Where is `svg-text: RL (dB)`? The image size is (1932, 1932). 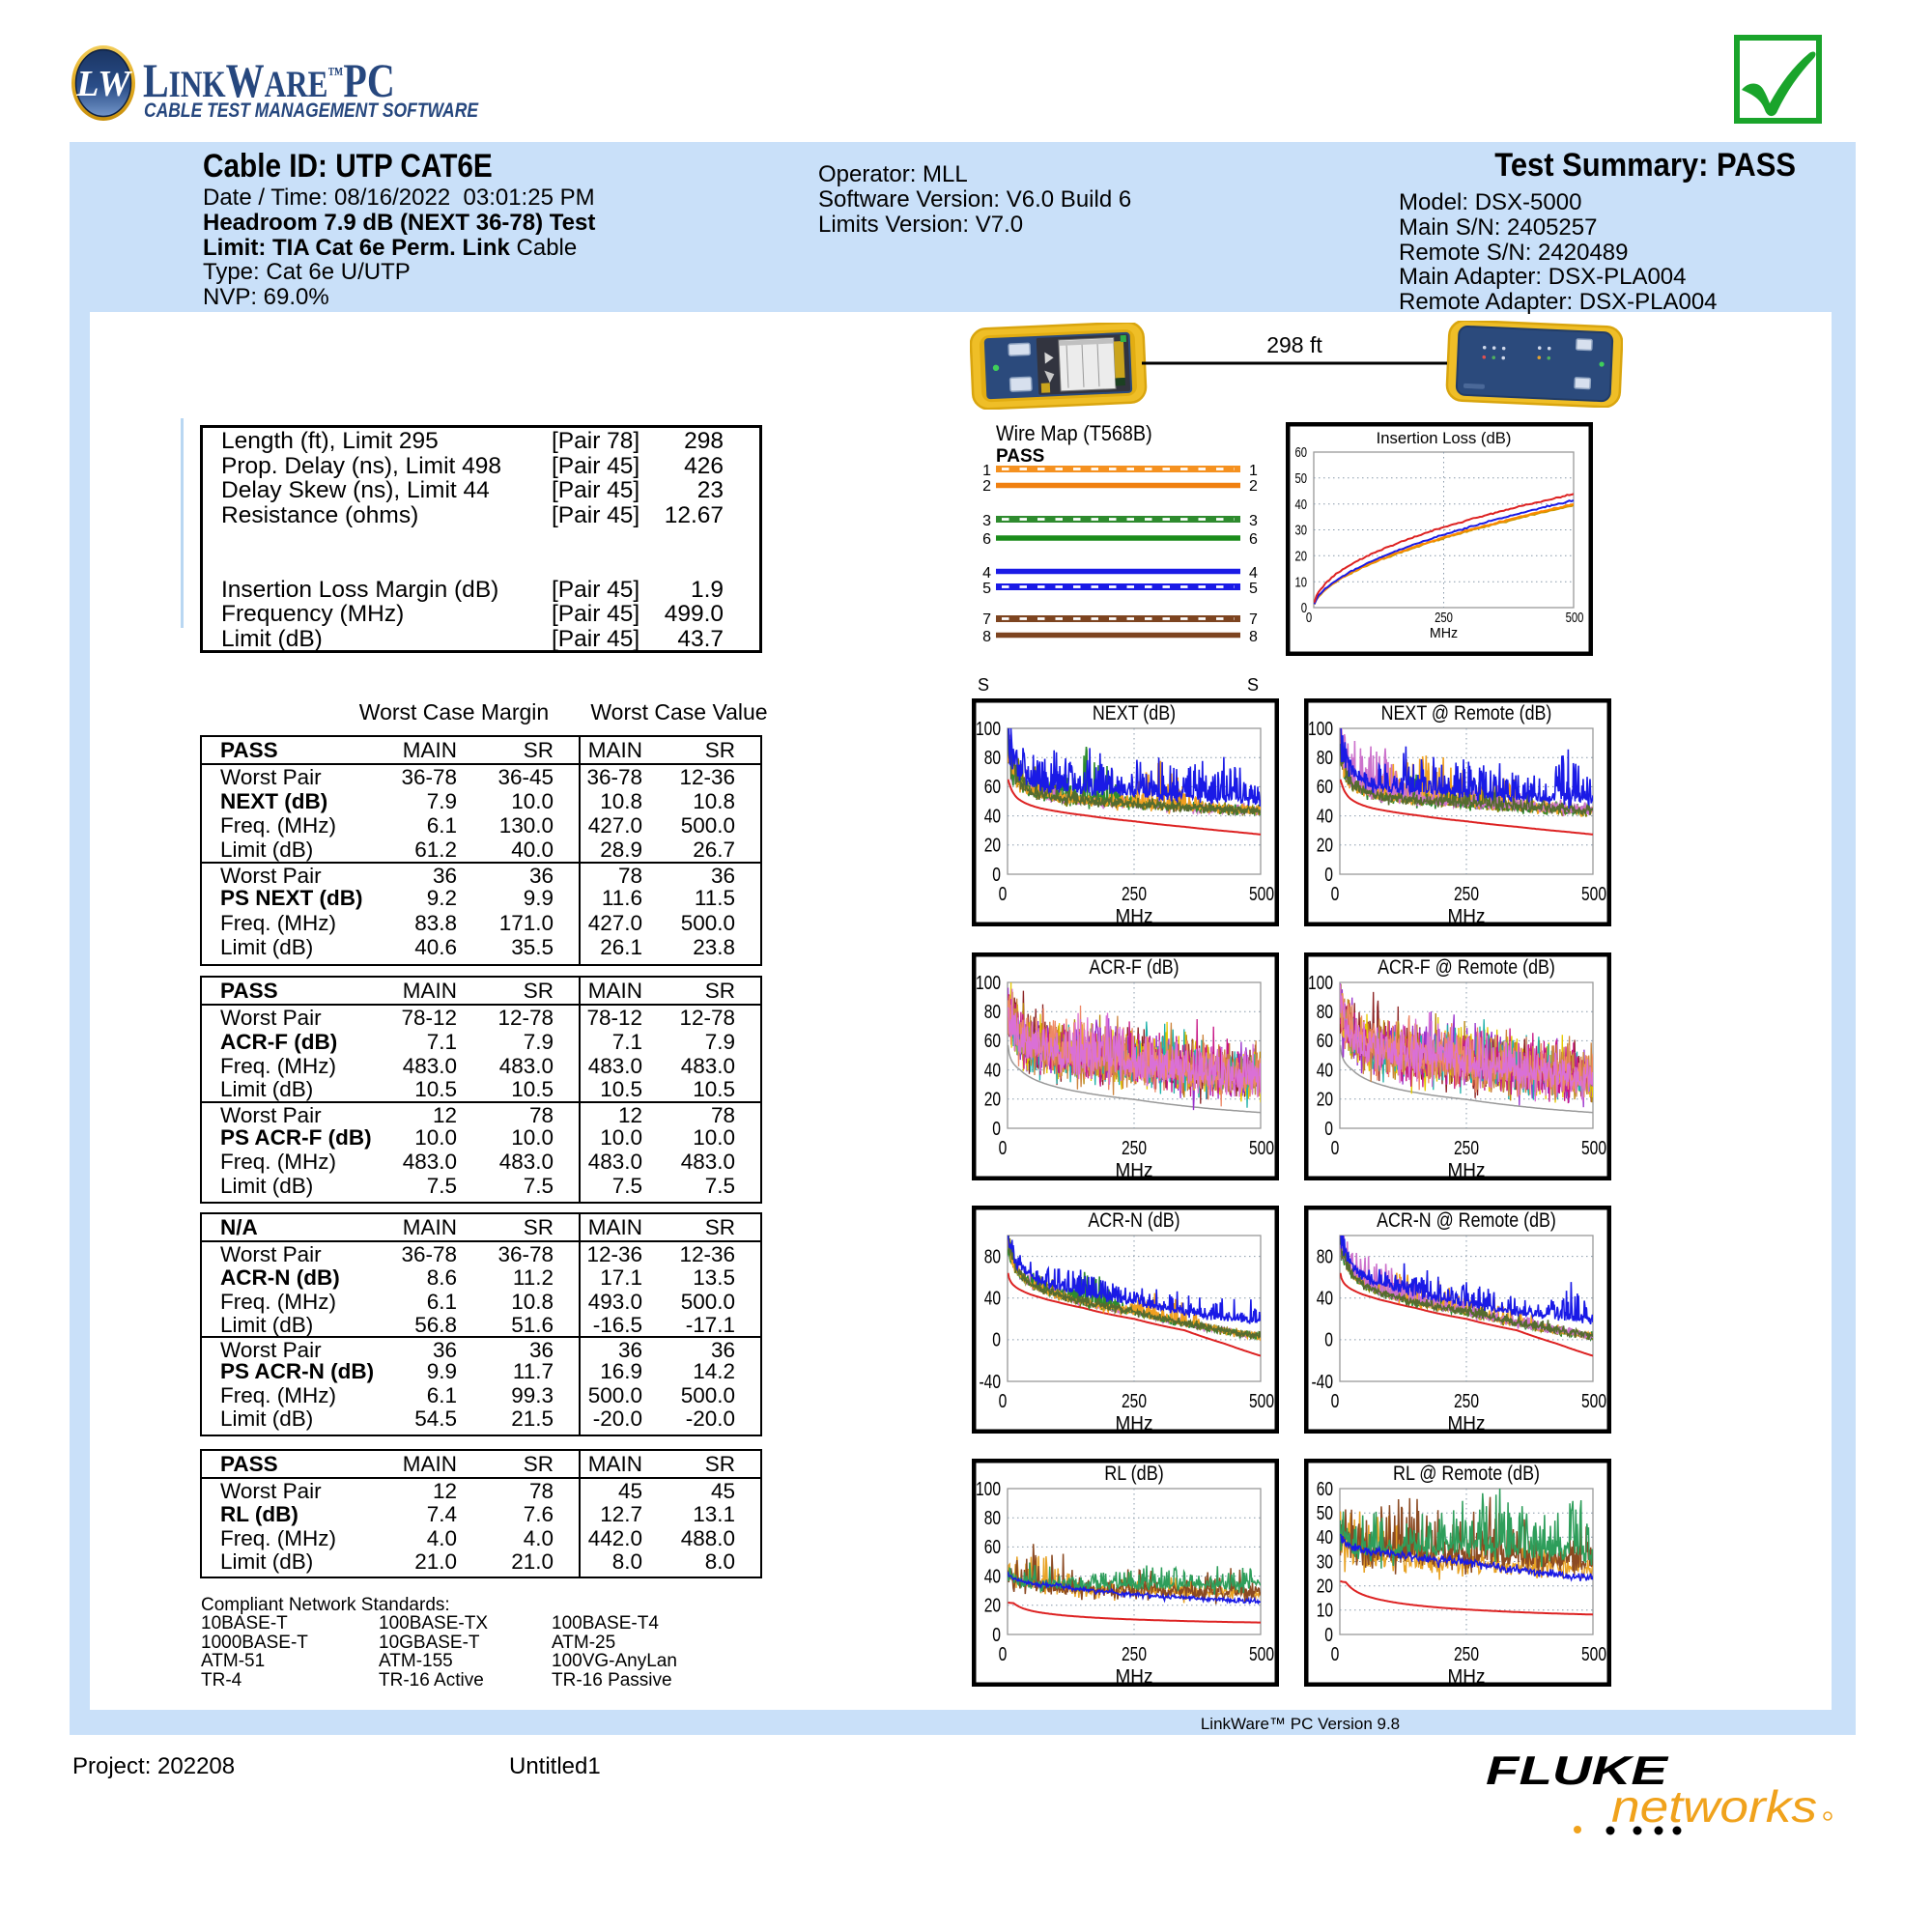 svg-text: RL (dB) is located at coordinates (1134, 1474).